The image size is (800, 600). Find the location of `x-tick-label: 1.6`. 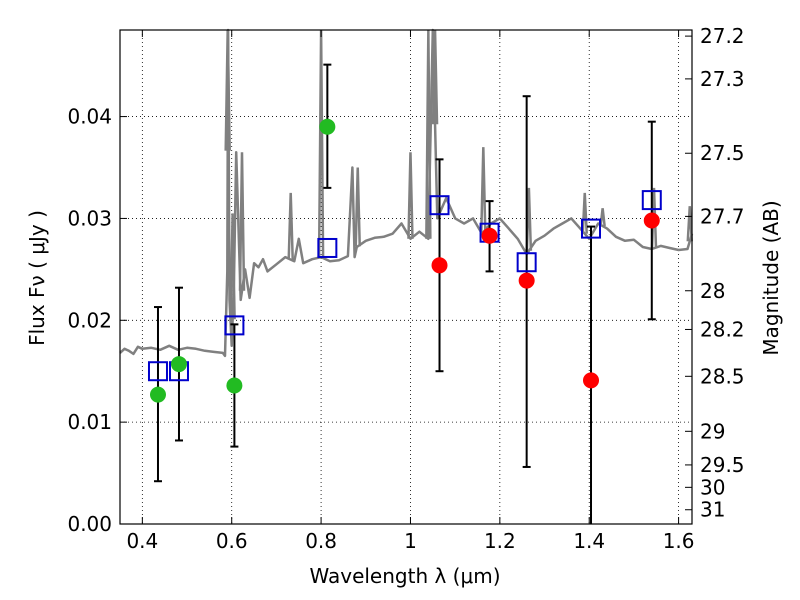

x-tick-label: 1.6 is located at coordinates (679, 541).